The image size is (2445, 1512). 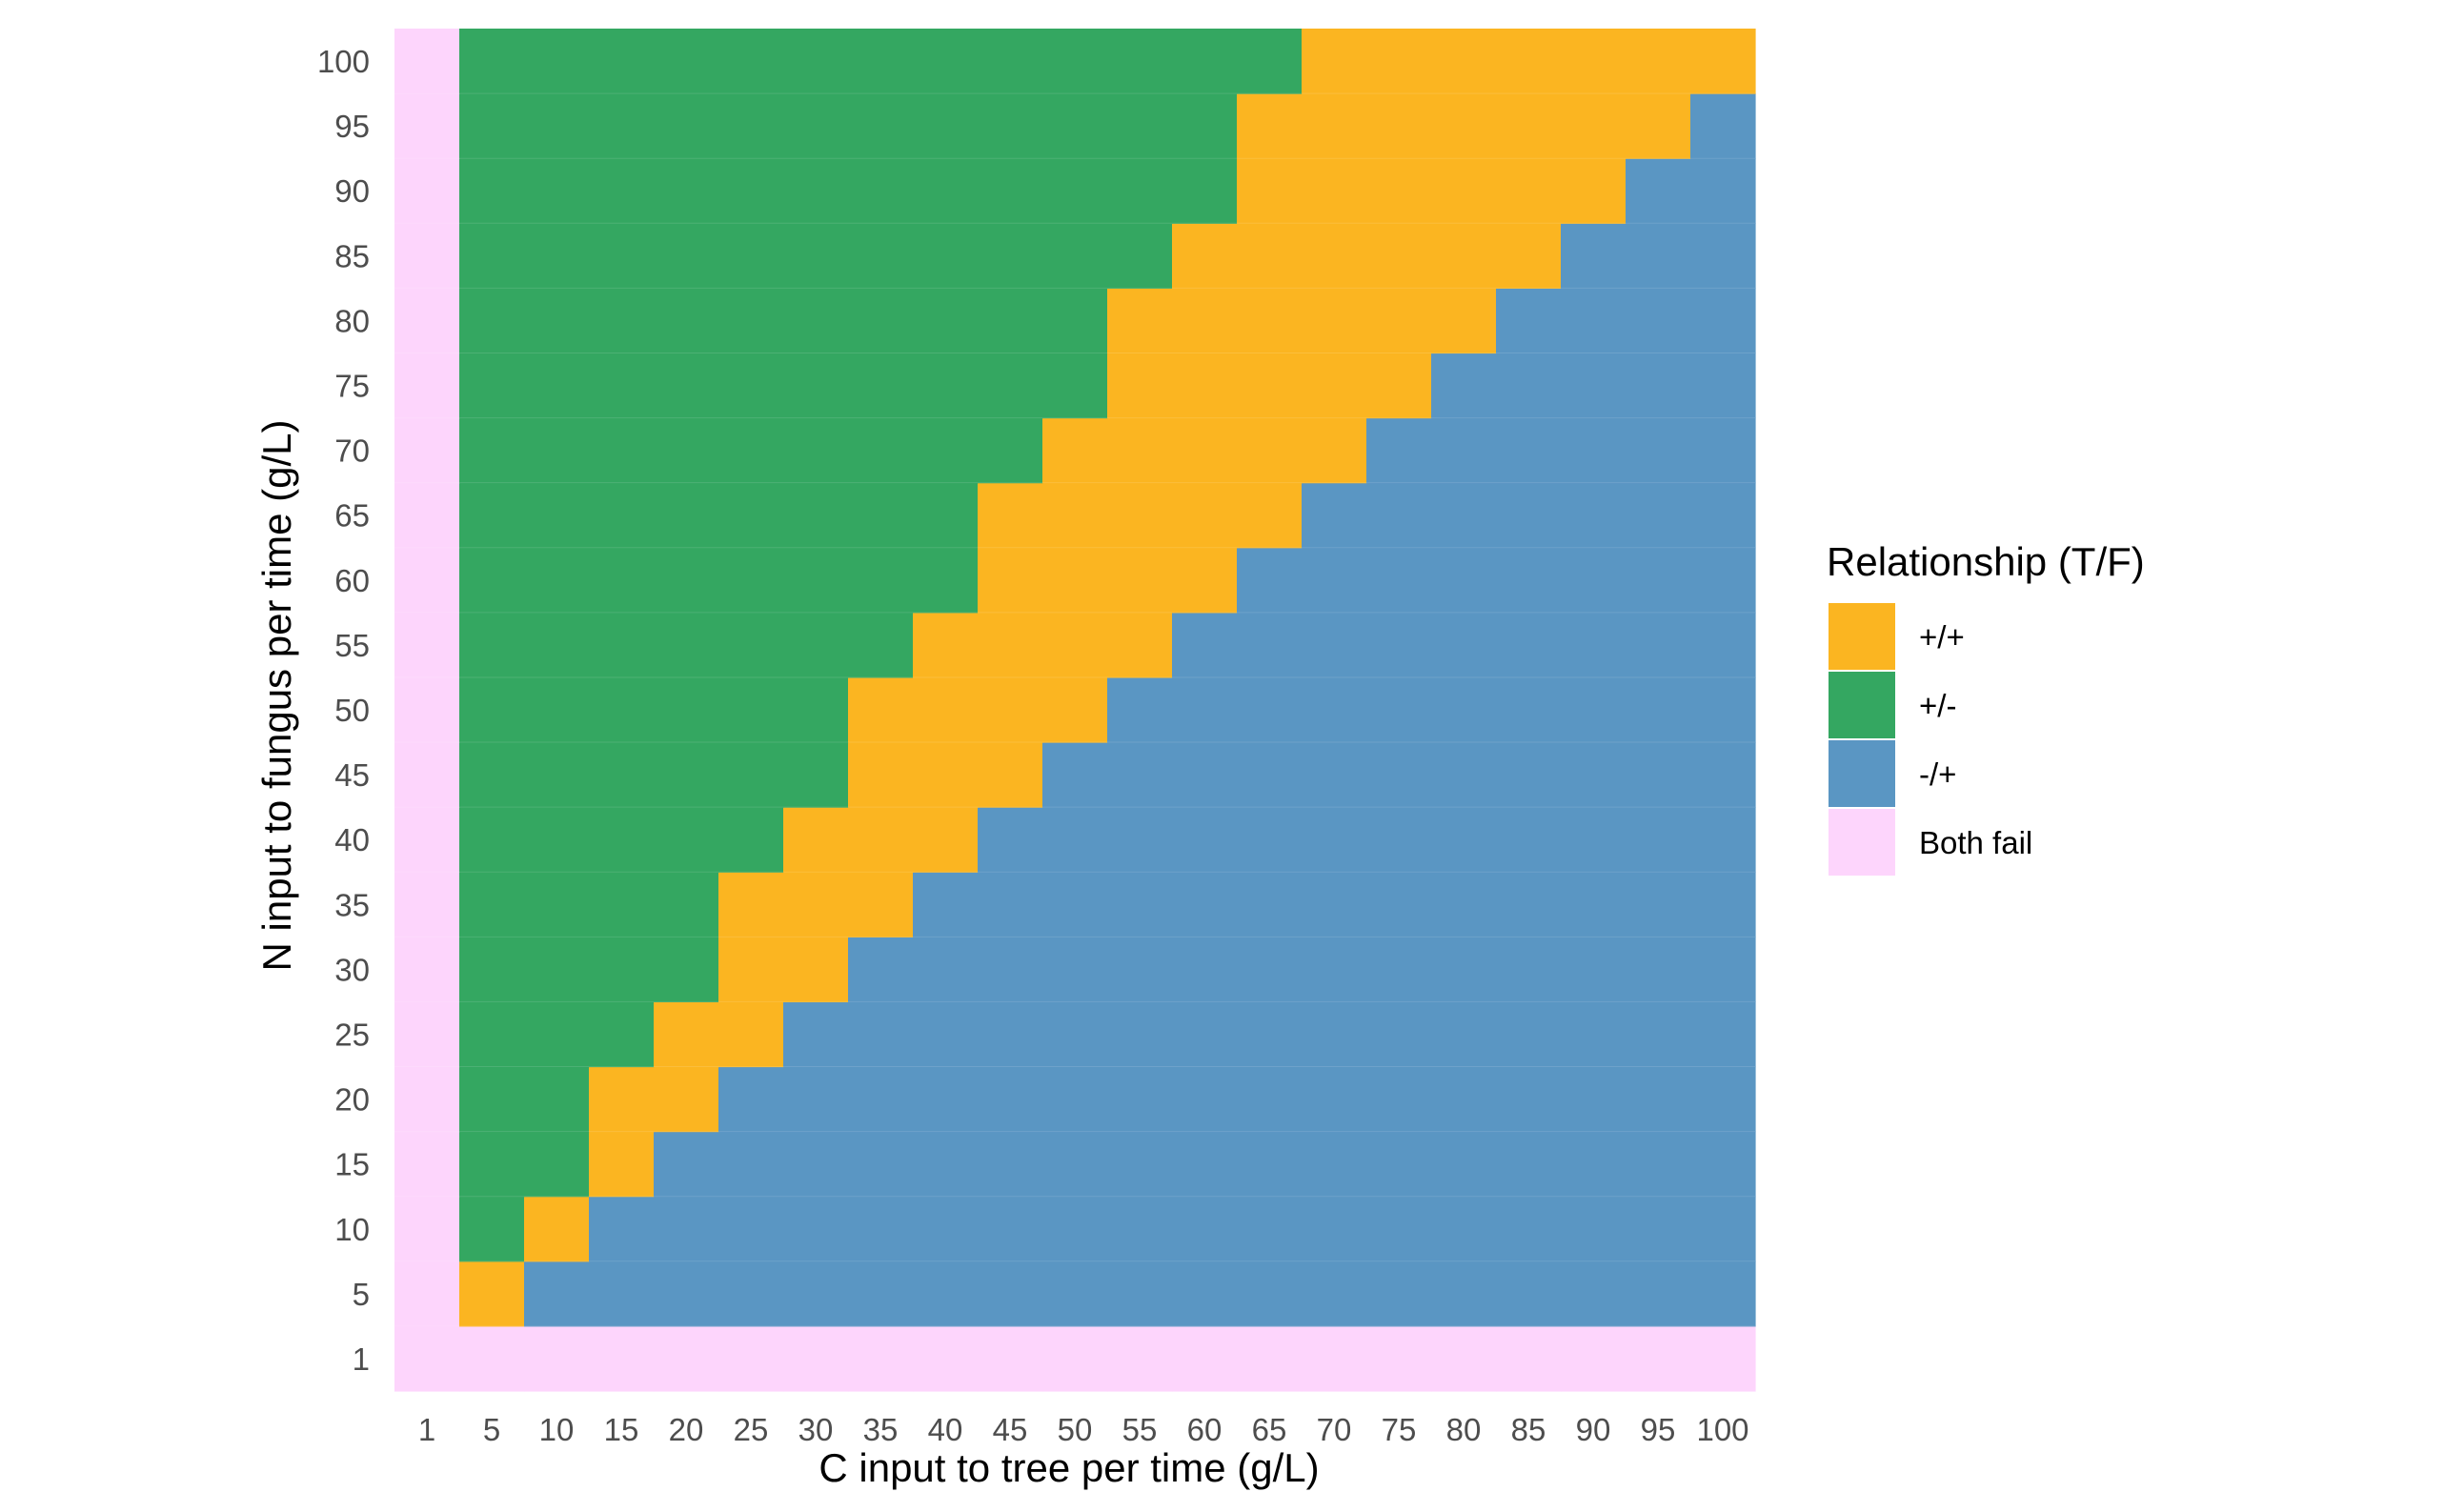 What do you see at coordinates (1076, 1429) in the screenshot?
I see `x-tick-label: 50` at bounding box center [1076, 1429].